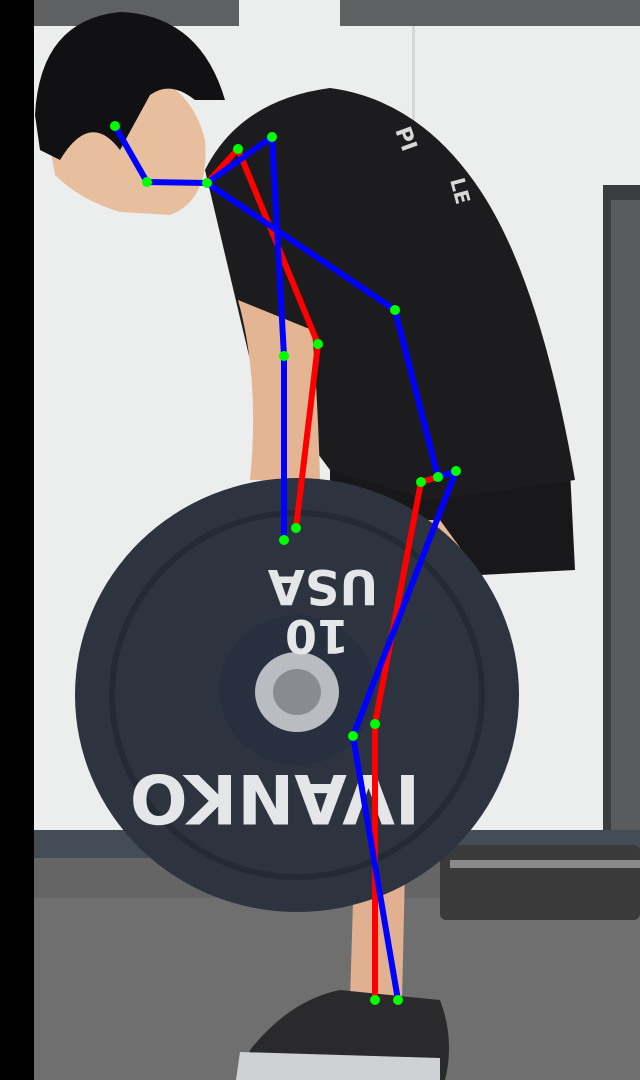 This screenshot has height=1080, width=640. I want to click on keypoint-right-elbow, so click(284, 356).